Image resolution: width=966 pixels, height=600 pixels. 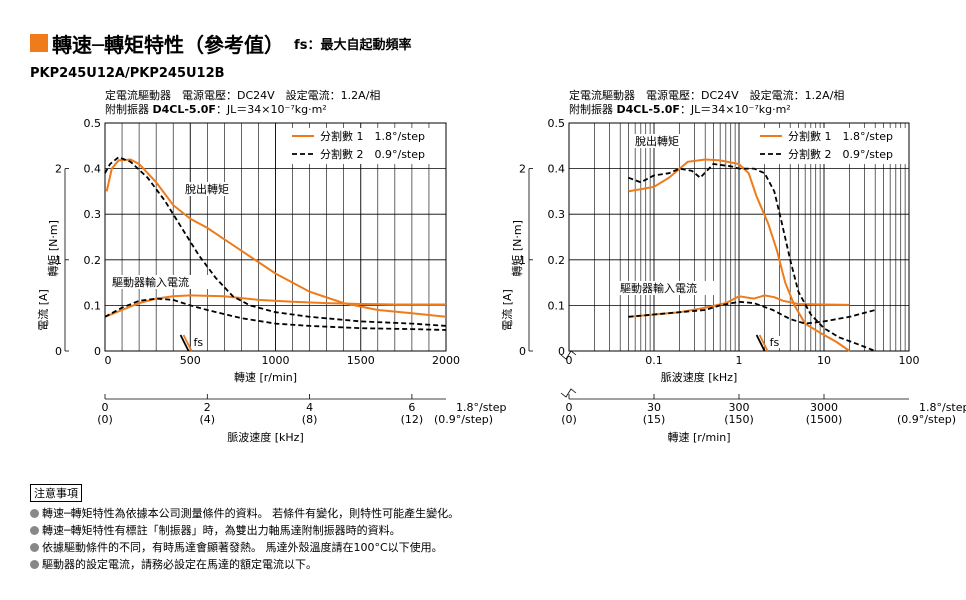 I want to click on x-axis-label: 脈波速度 [kHz], so click(x=699, y=377).